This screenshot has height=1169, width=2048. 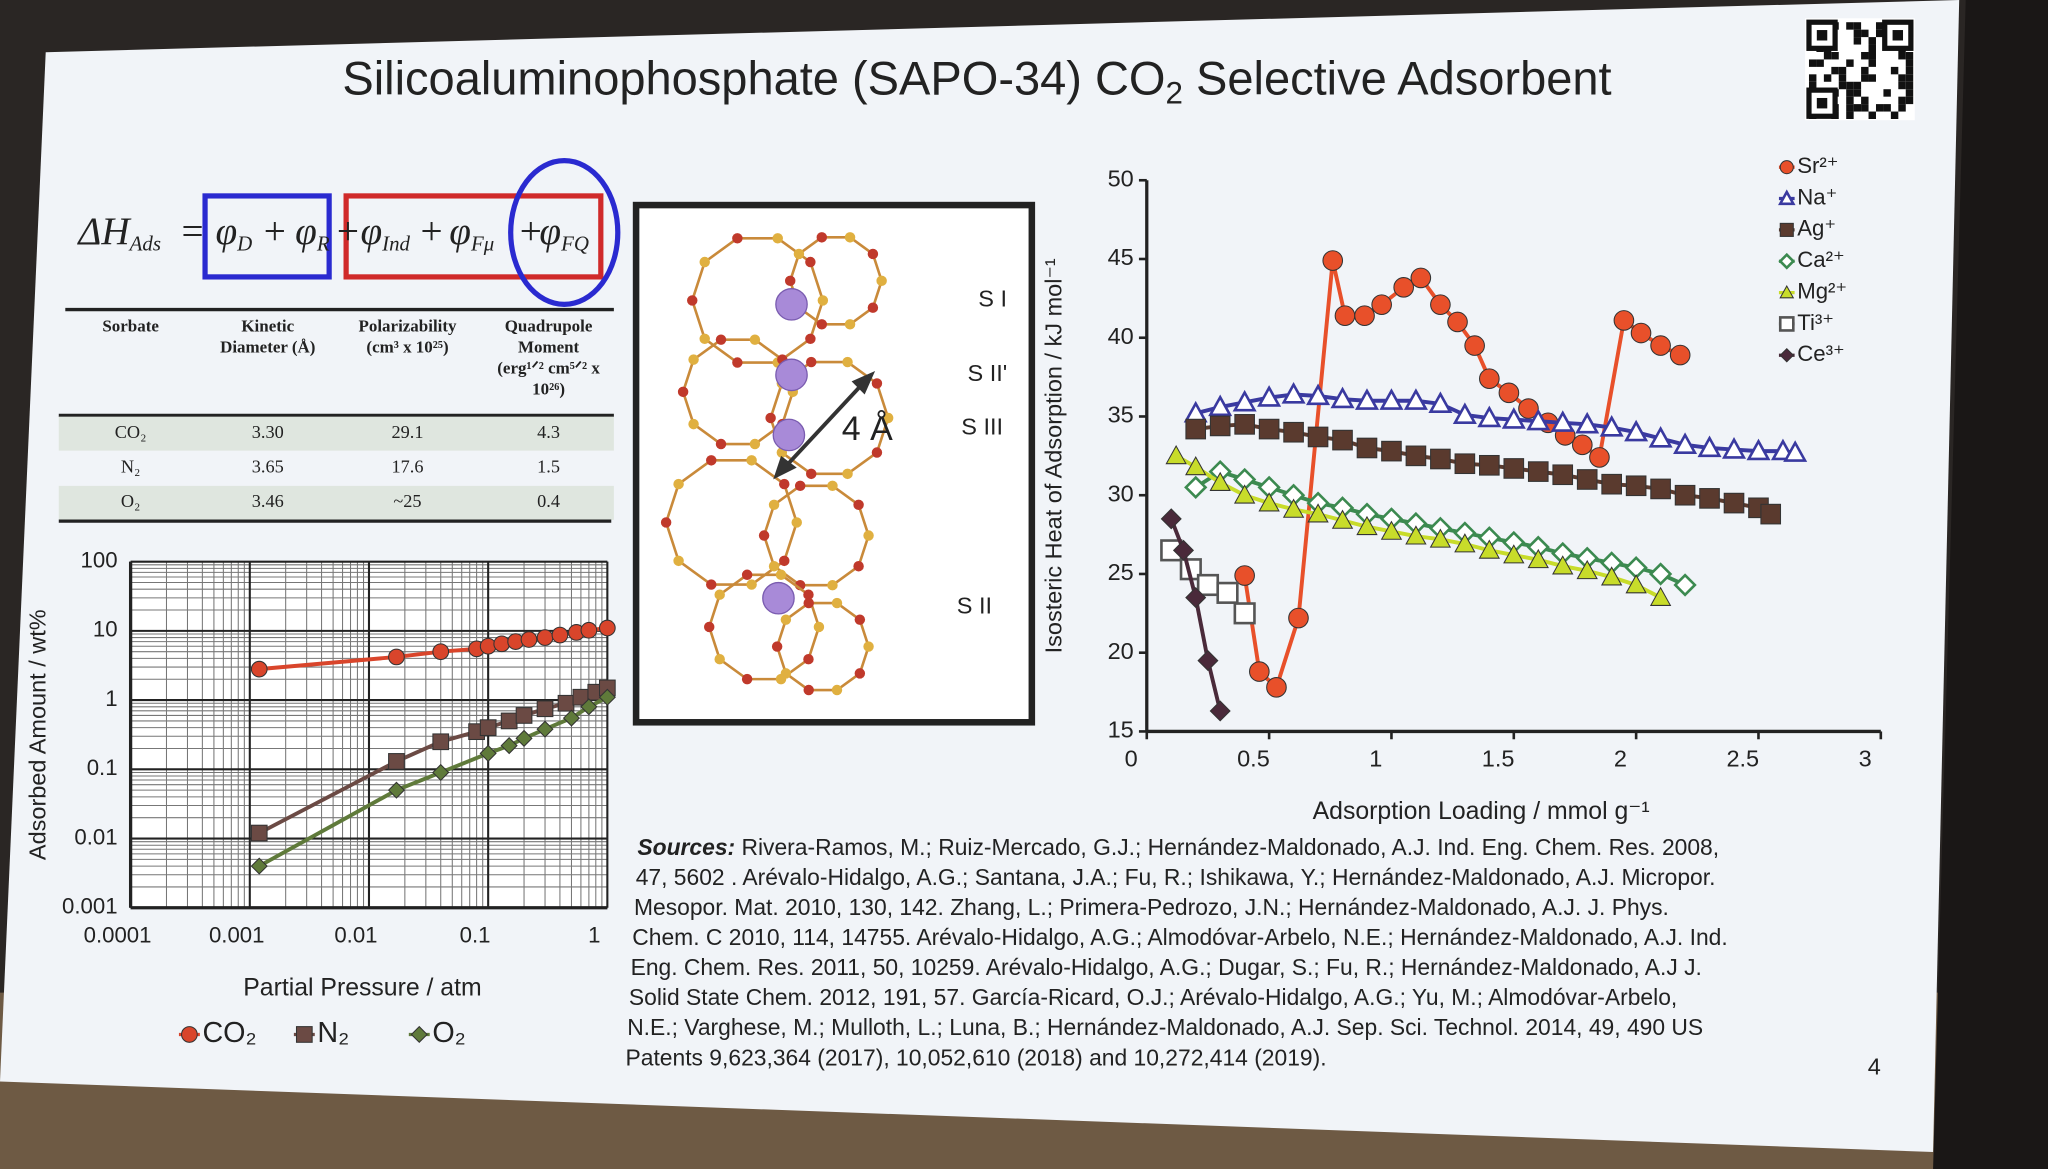 I want to click on table-cell: 17.6, so click(x=408, y=466).